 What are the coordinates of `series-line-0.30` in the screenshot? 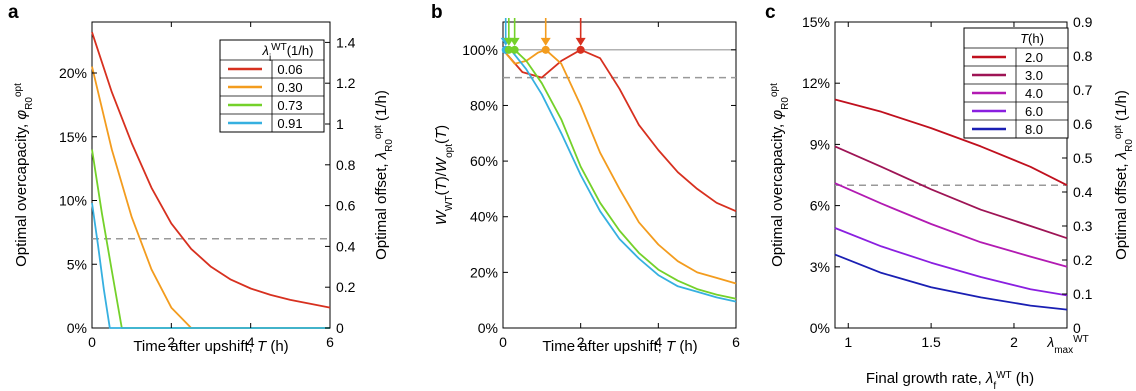 It's located at (619, 166).